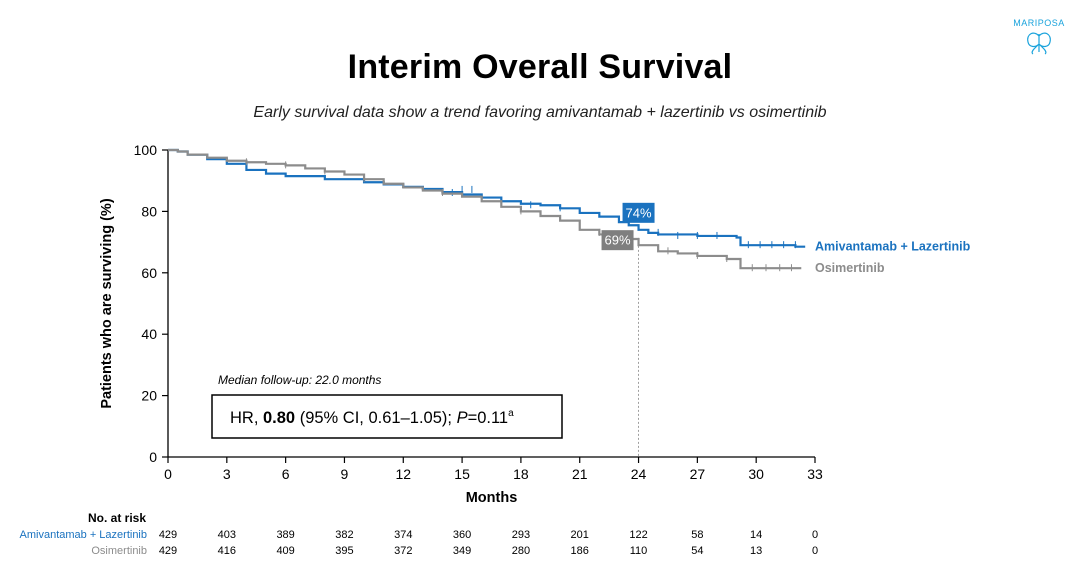  I want to click on series-label-osimertinib: Osimertinib, so click(850, 268).